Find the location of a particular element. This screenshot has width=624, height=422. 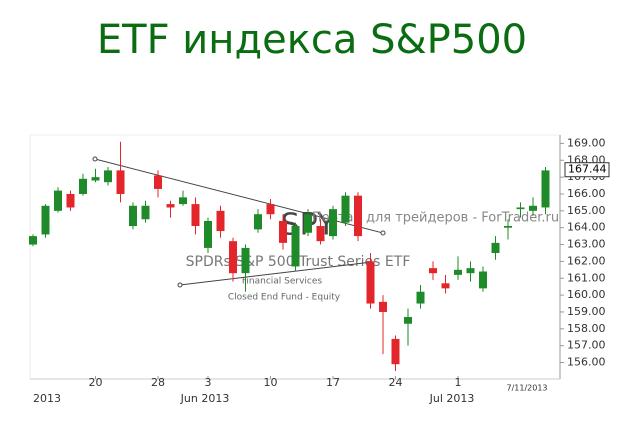

y-tick-label: 159.00 is located at coordinates (586, 311).